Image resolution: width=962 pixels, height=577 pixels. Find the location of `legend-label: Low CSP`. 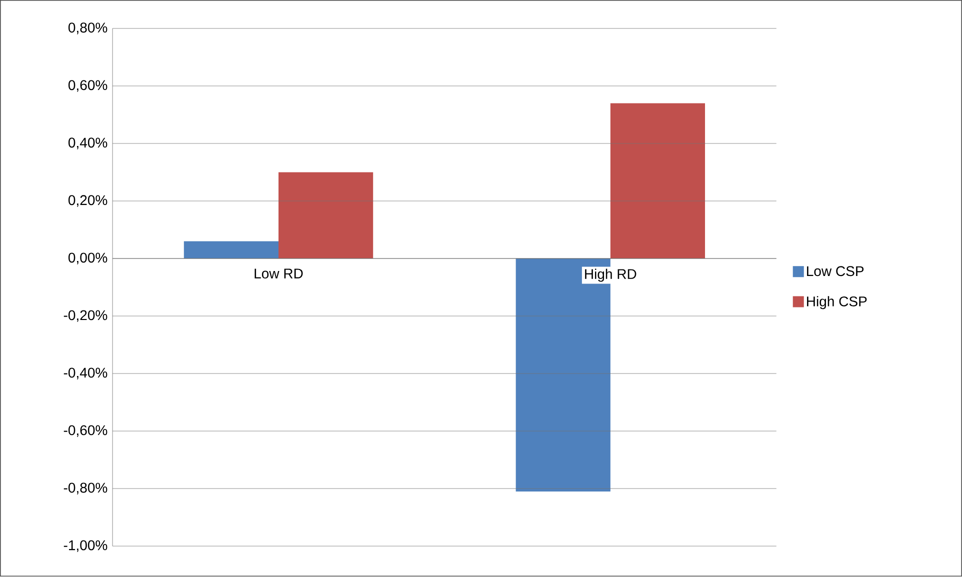

legend-label: Low CSP is located at coordinates (835, 271).